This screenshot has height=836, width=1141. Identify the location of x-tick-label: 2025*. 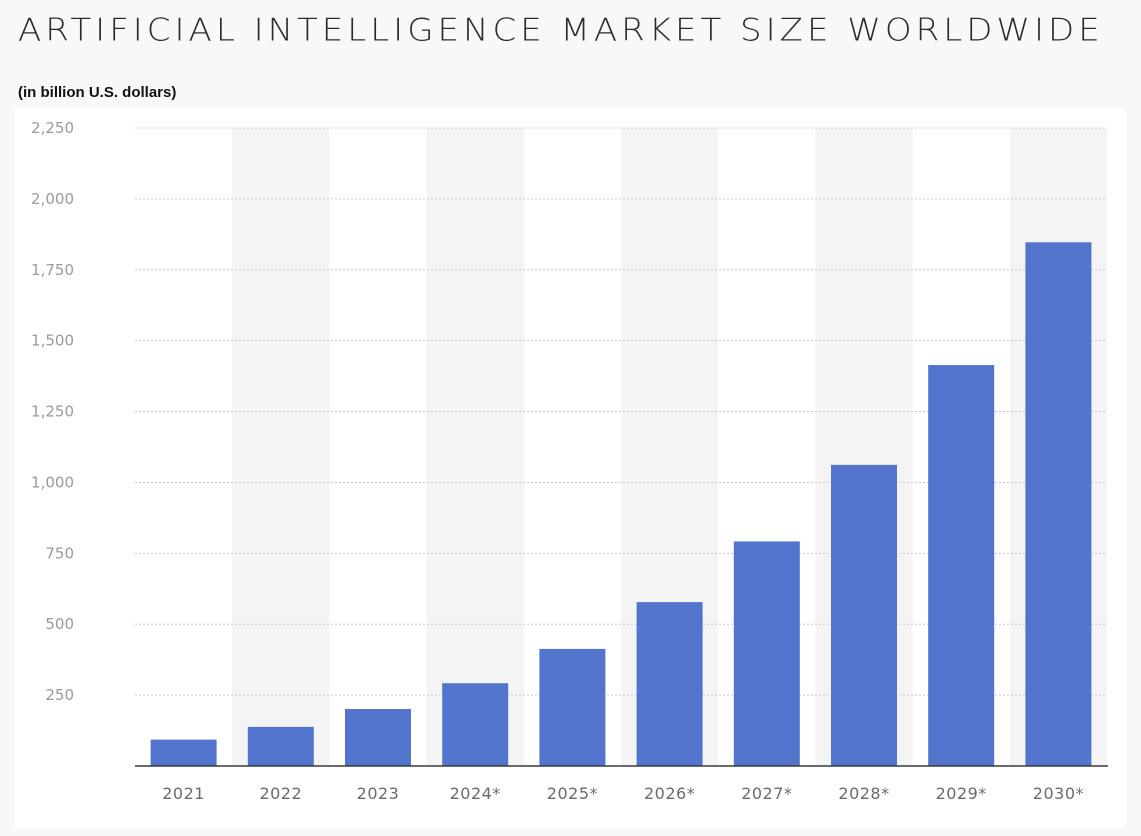
(572, 793).